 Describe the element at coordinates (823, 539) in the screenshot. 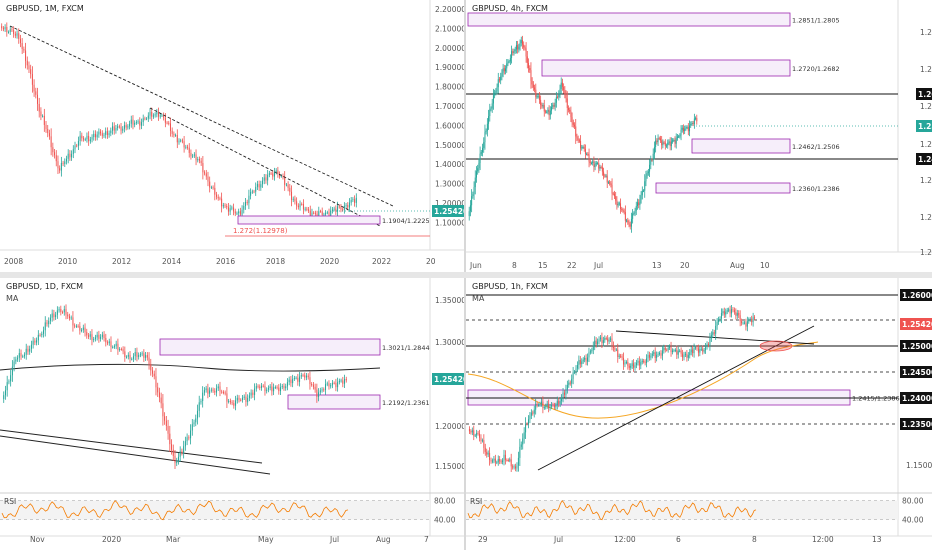

I see `x-tick-label: 12:00` at that location.